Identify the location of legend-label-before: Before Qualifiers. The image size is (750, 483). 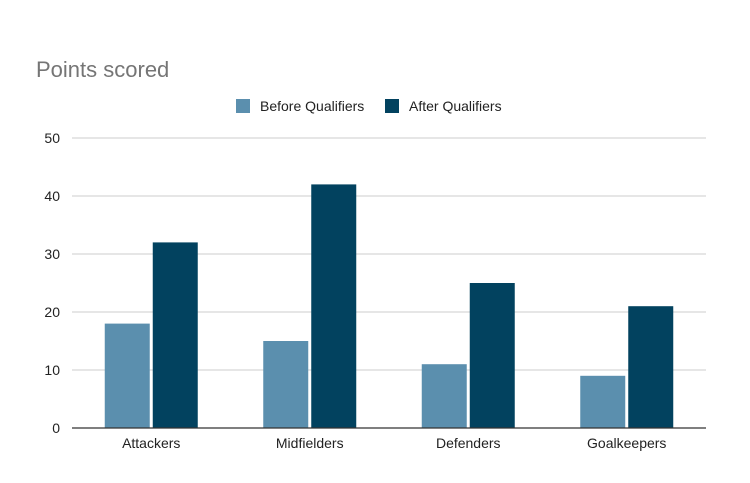
(312, 106).